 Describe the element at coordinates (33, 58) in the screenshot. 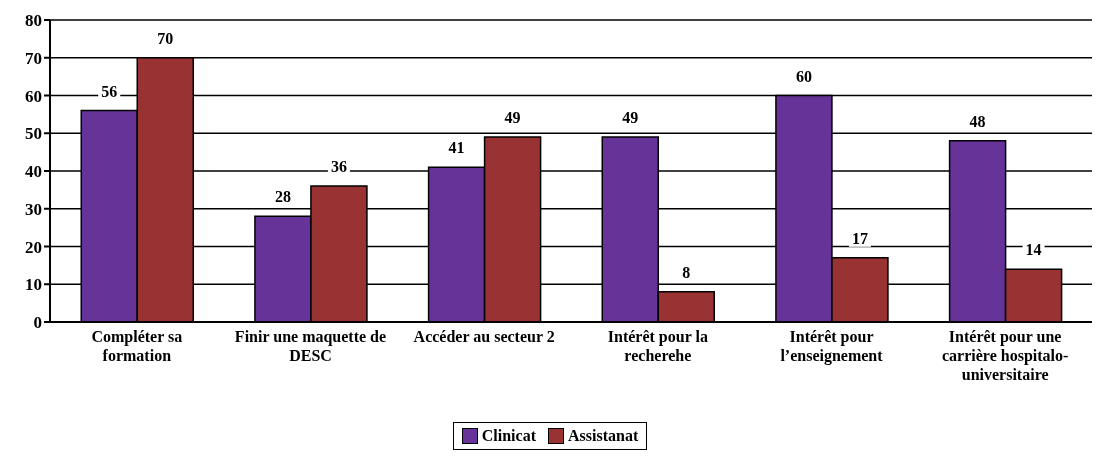

I see `y-tick-label: 70` at that location.